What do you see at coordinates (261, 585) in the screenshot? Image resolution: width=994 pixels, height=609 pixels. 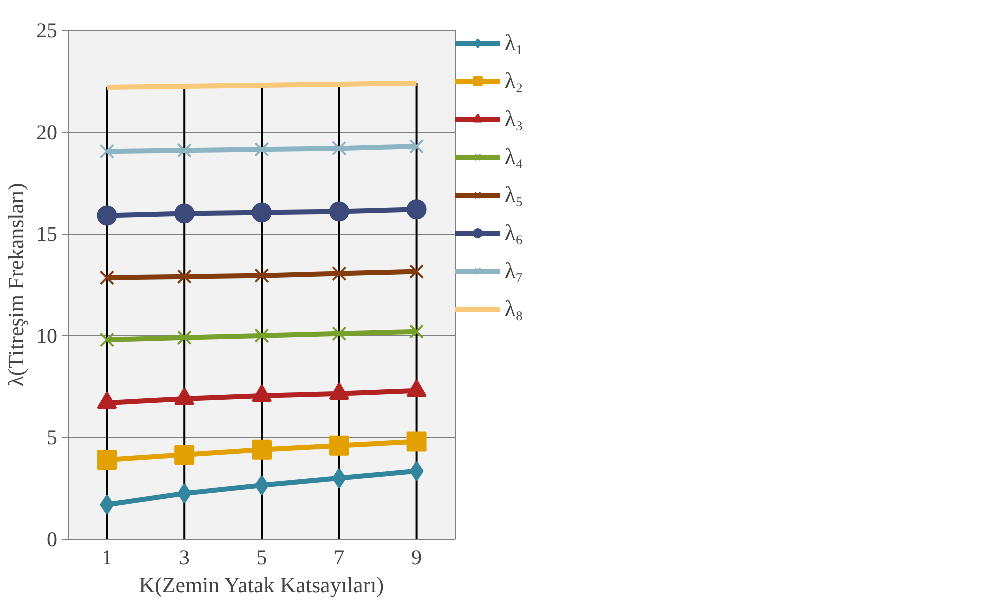 I see `x-axis-title: K(Zemin Yatak Katsayıları)` at bounding box center [261, 585].